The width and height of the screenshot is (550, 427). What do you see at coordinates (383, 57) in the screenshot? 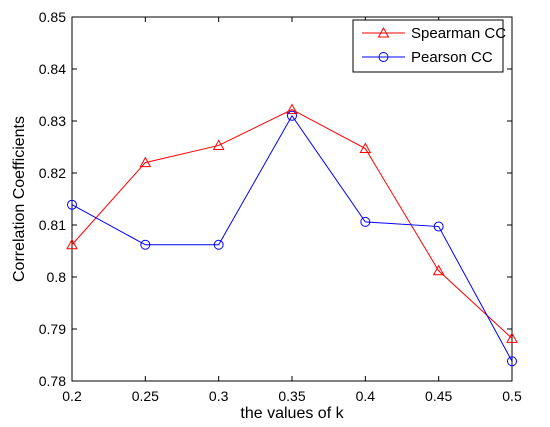
I see `legend-circle-icon` at bounding box center [383, 57].